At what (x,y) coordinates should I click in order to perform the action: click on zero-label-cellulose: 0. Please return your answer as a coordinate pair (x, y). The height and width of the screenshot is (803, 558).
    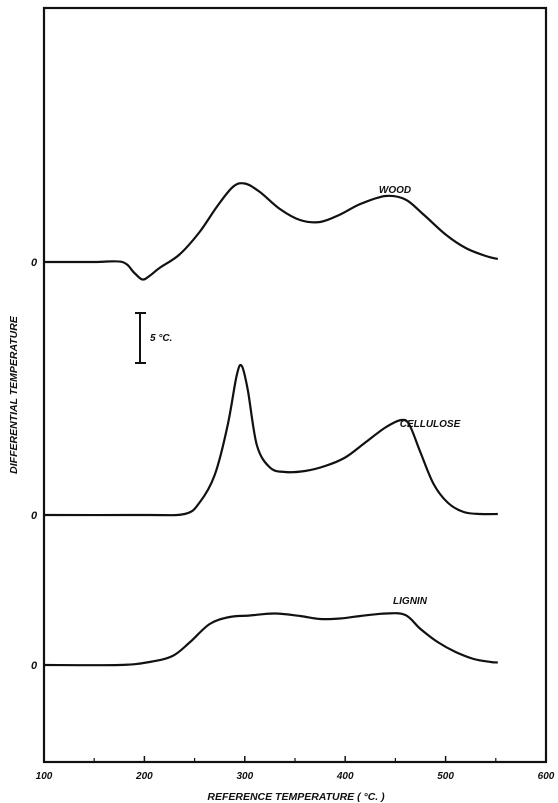
    Looking at the image, I should click on (34, 516).